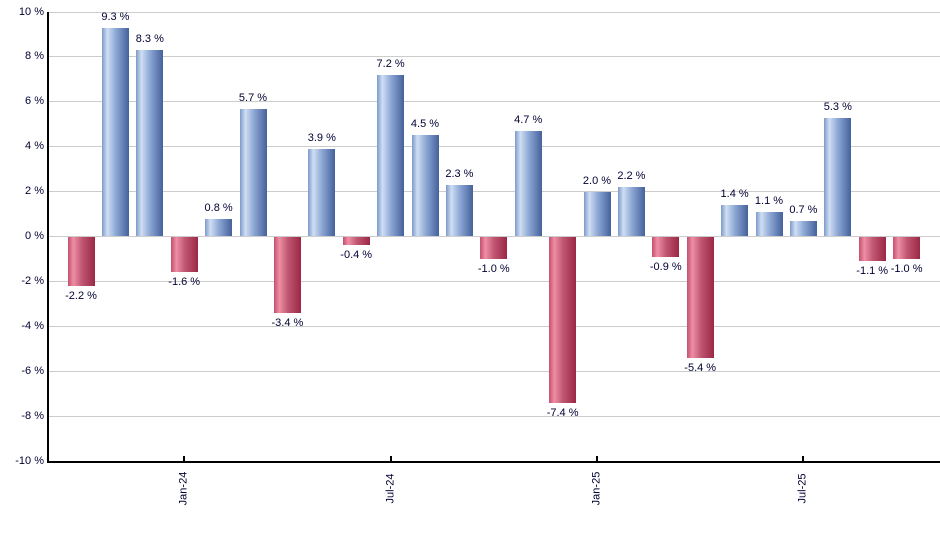  What do you see at coordinates (81, 295) in the screenshot?
I see `bar-value-label: -2.2 %` at bounding box center [81, 295].